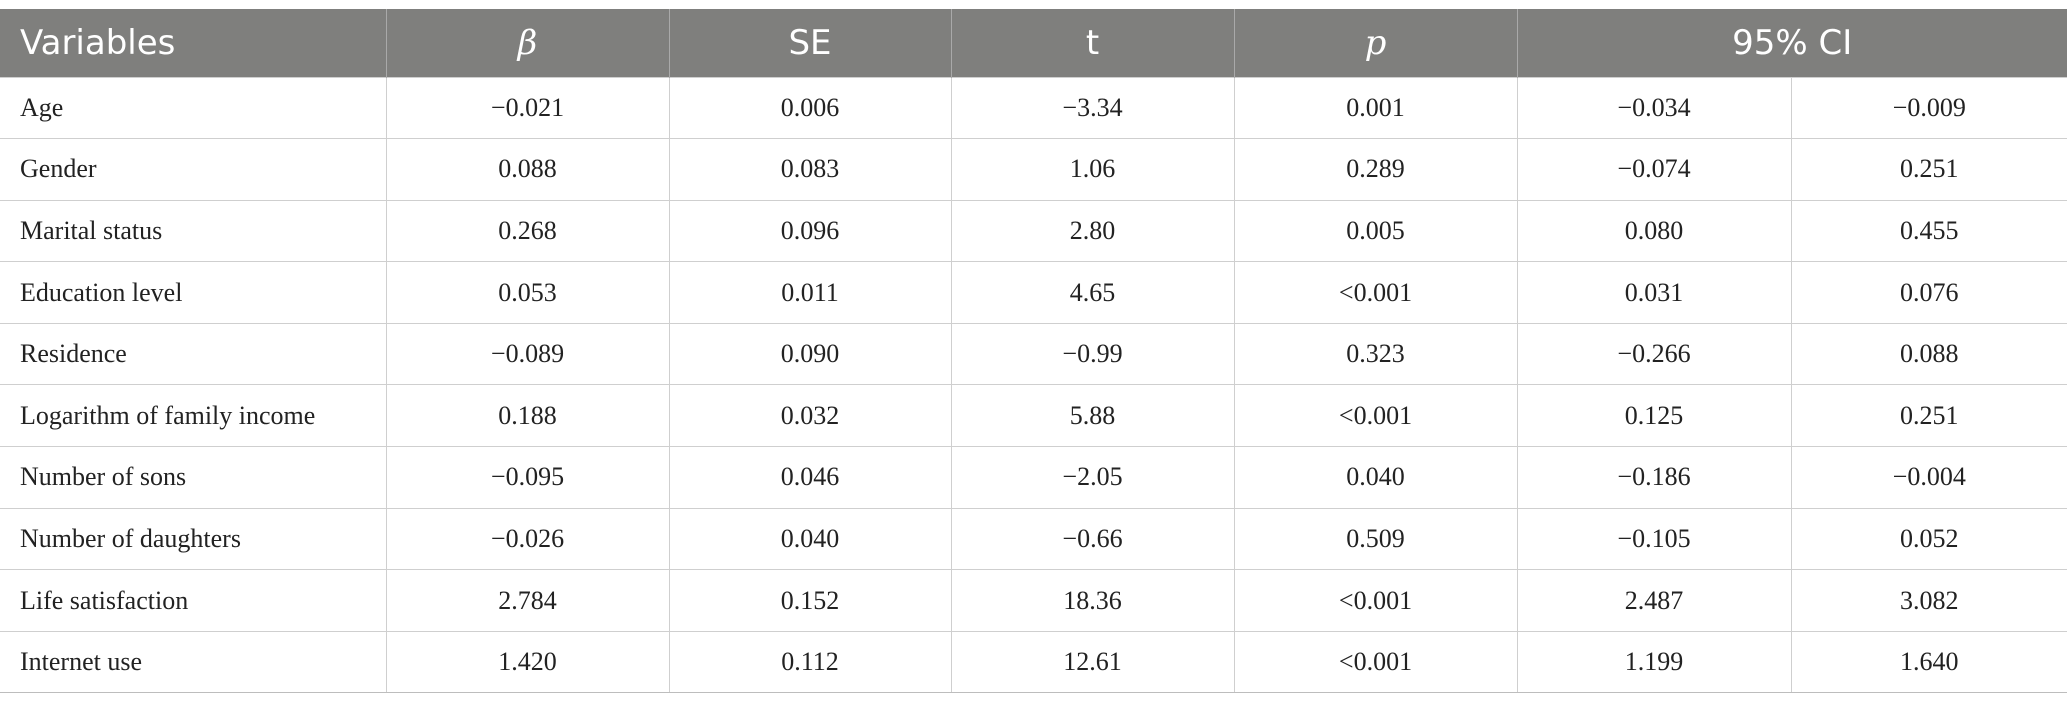 The height and width of the screenshot is (713, 2067). I want to click on beta-cell: 0.088, so click(527, 169).